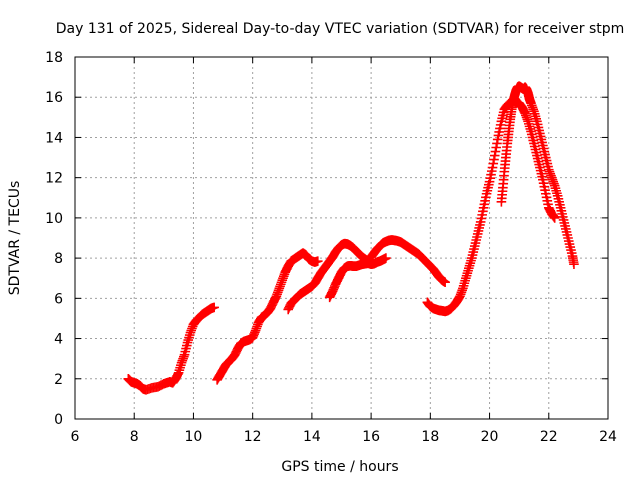 This screenshot has width=640, height=480. What do you see at coordinates (430, 437) in the screenshot?
I see `x-tick-label: 18` at bounding box center [430, 437].